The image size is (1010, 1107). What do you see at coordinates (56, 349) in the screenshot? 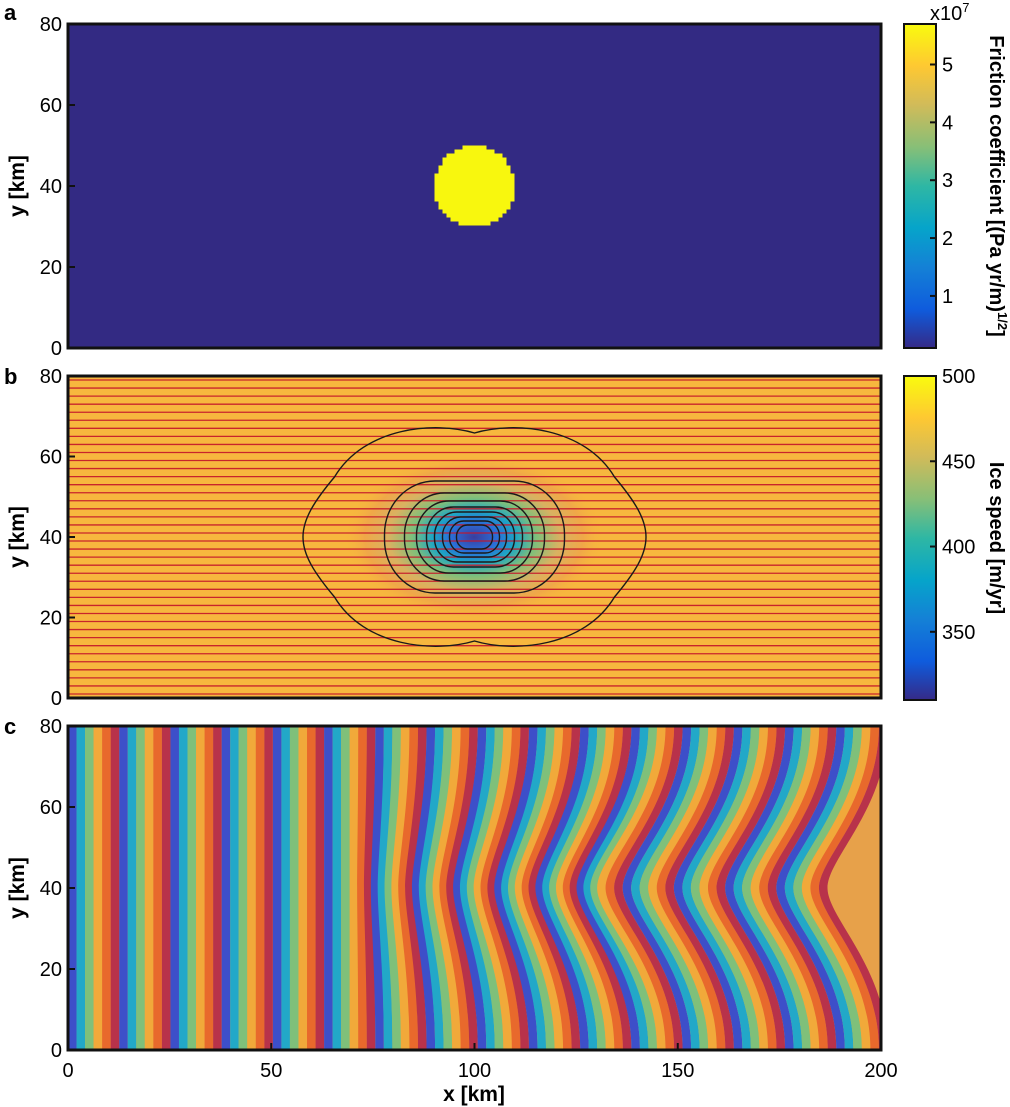
I see `panel-a-ytick-label: 0` at bounding box center [56, 349].